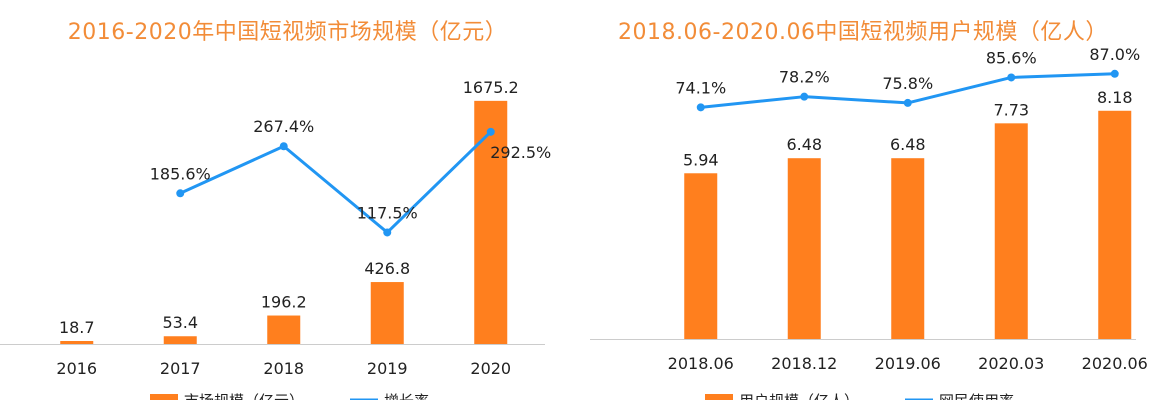 This screenshot has height=400, width=1151. Describe the element at coordinates (520, 152) in the screenshot. I see `rate-value-label: 292.5%` at that location.